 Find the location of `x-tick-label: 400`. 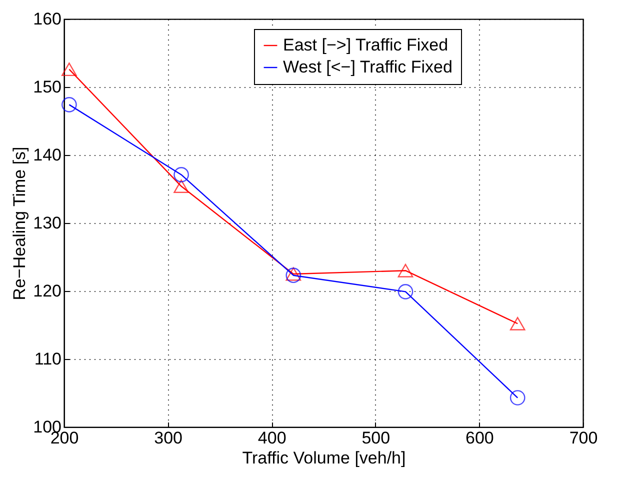

x-tick-label: 400 is located at coordinates (272, 438).